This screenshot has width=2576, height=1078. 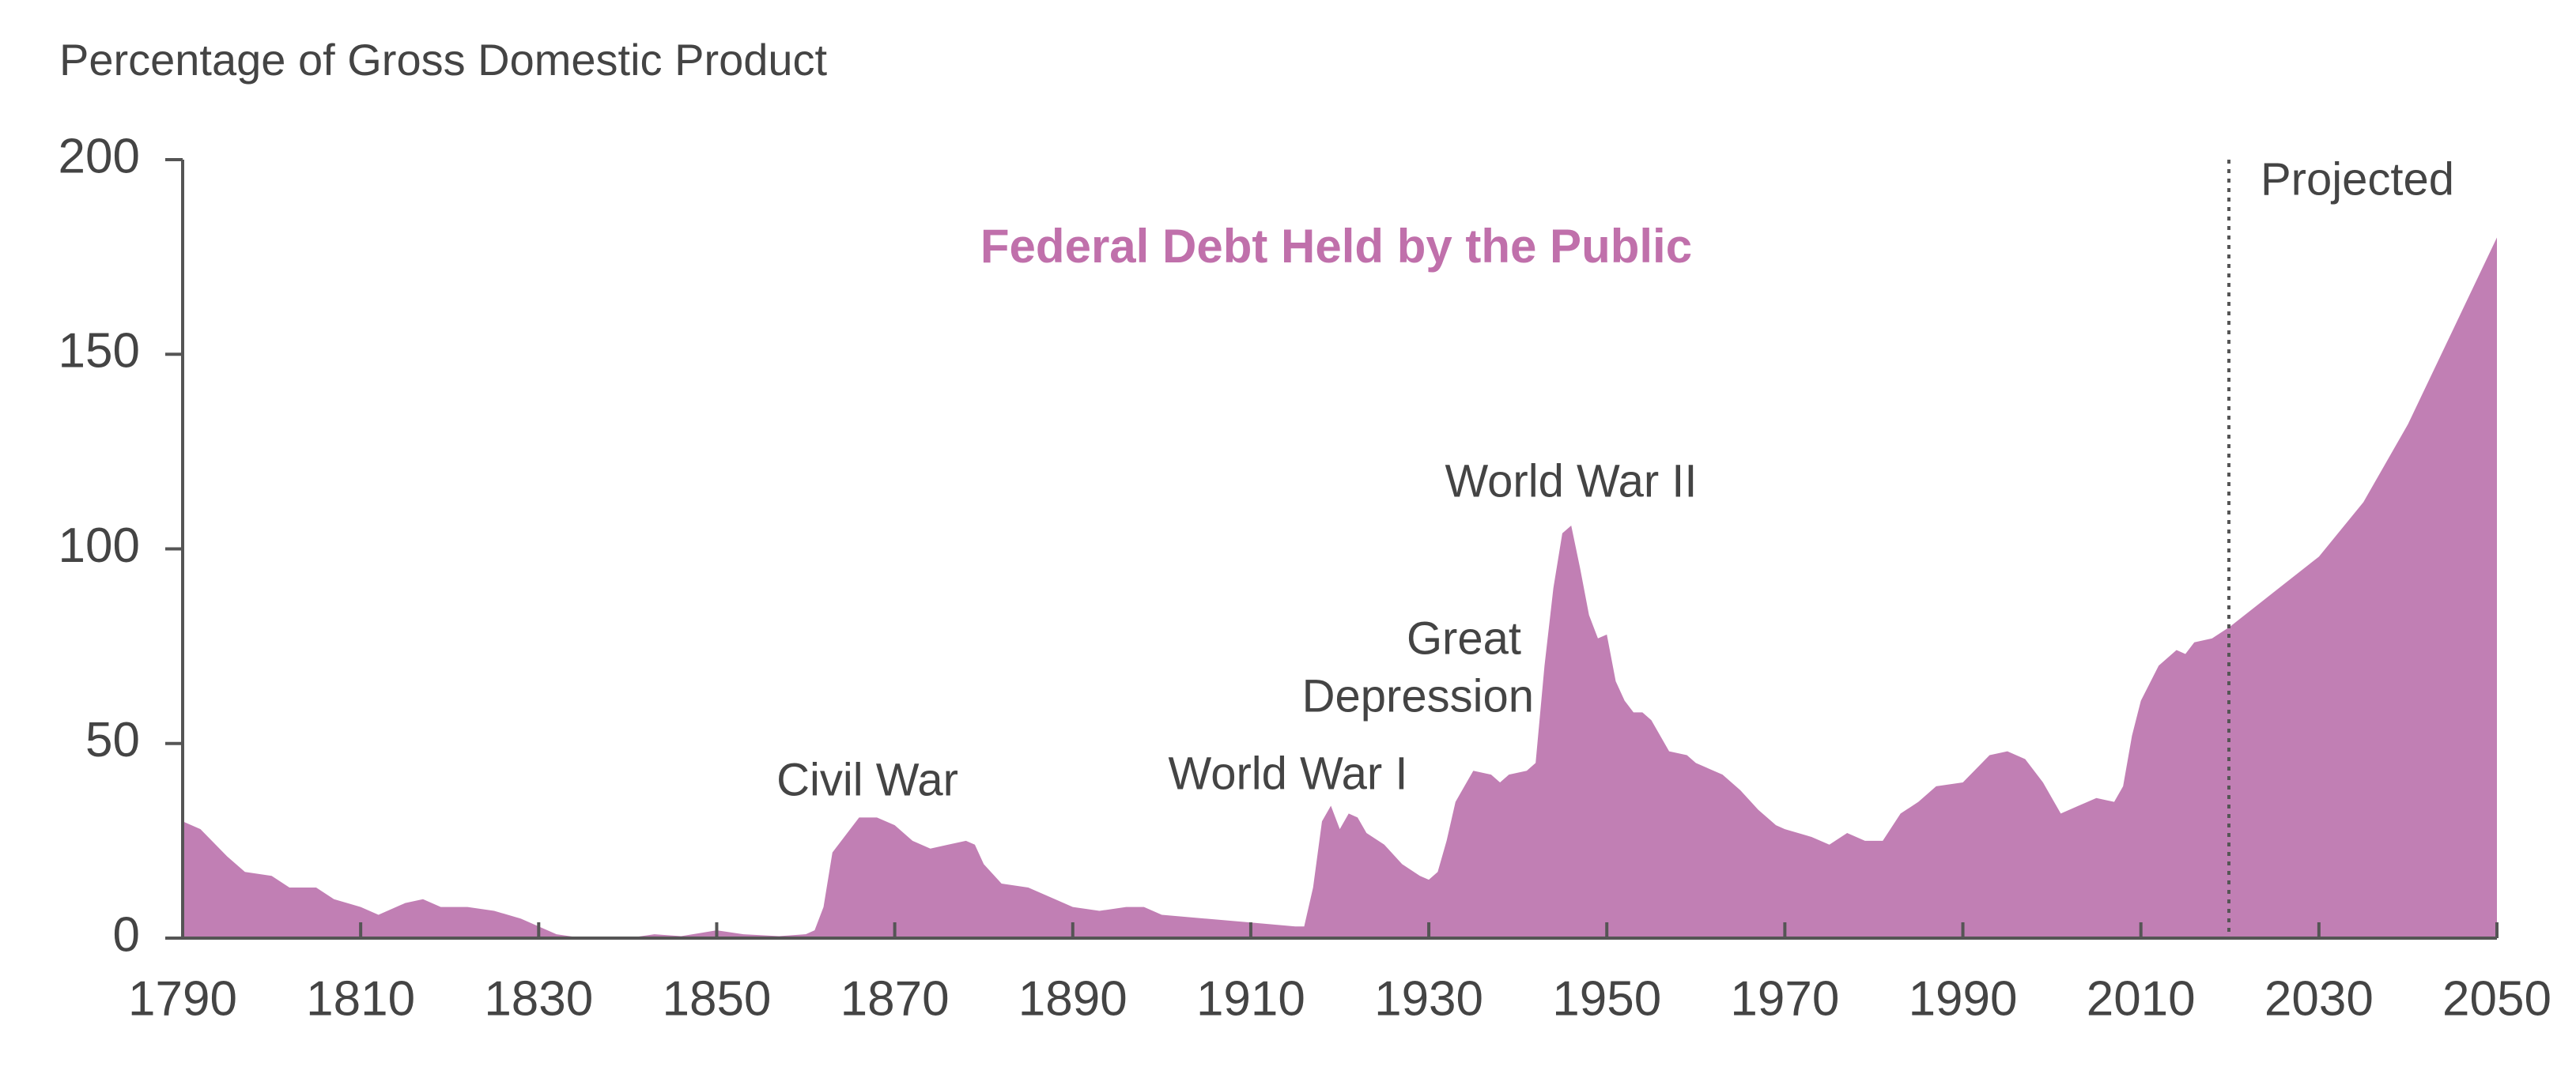 What do you see at coordinates (1336, 246) in the screenshot?
I see `series-label: Federal Debt Held by the Public` at bounding box center [1336, 246].